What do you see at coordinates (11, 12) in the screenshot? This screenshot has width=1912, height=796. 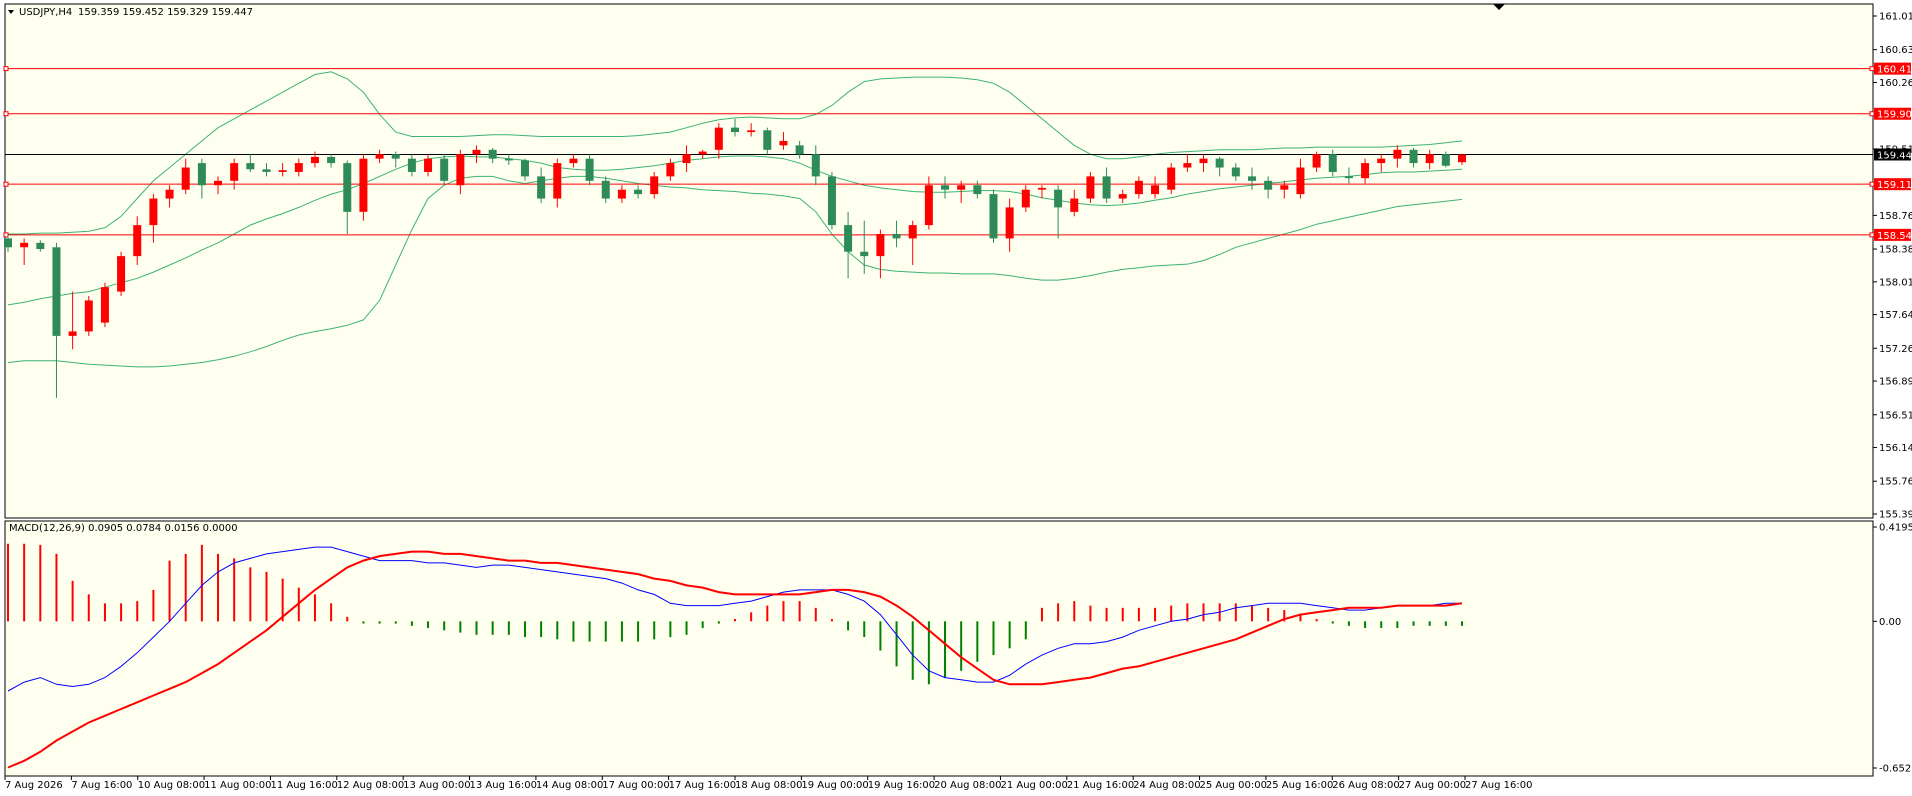 I see `menu-triangle-icon` at bounding box center [11, 12].